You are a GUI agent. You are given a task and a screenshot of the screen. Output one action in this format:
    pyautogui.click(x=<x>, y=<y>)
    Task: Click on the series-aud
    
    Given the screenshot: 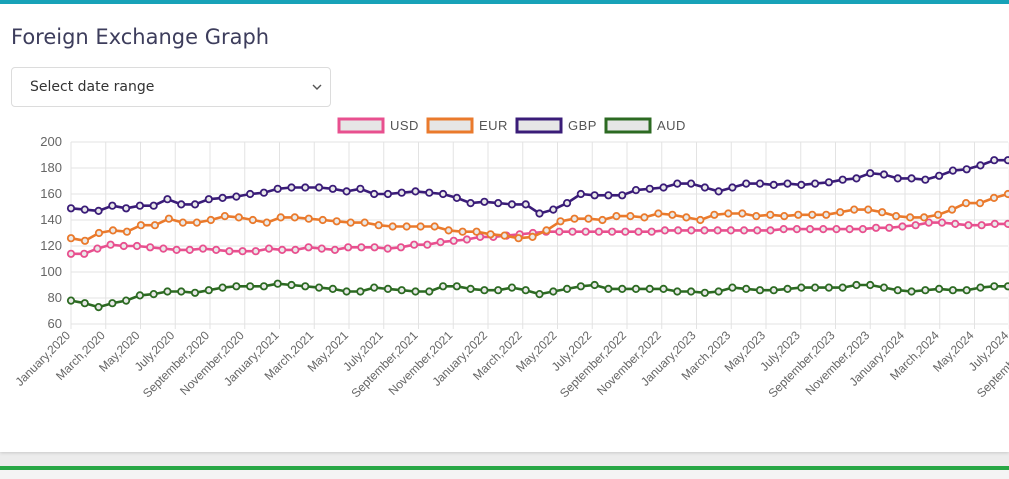 What is the action you would take?
    pyautogui.click(x=537, y=295)
    